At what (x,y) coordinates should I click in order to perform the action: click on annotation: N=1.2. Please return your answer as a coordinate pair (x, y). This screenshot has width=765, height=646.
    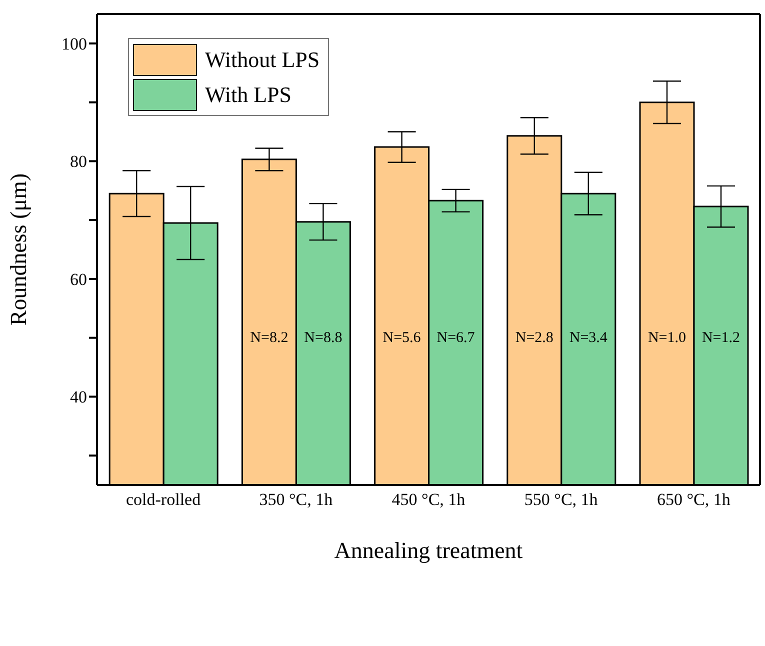
    Looking at the image, I should click on (721, 338).